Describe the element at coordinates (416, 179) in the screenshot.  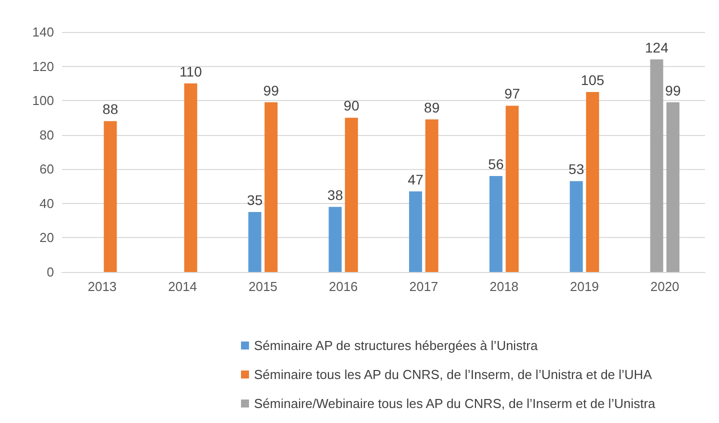
I see `data-label: 47` at that location.